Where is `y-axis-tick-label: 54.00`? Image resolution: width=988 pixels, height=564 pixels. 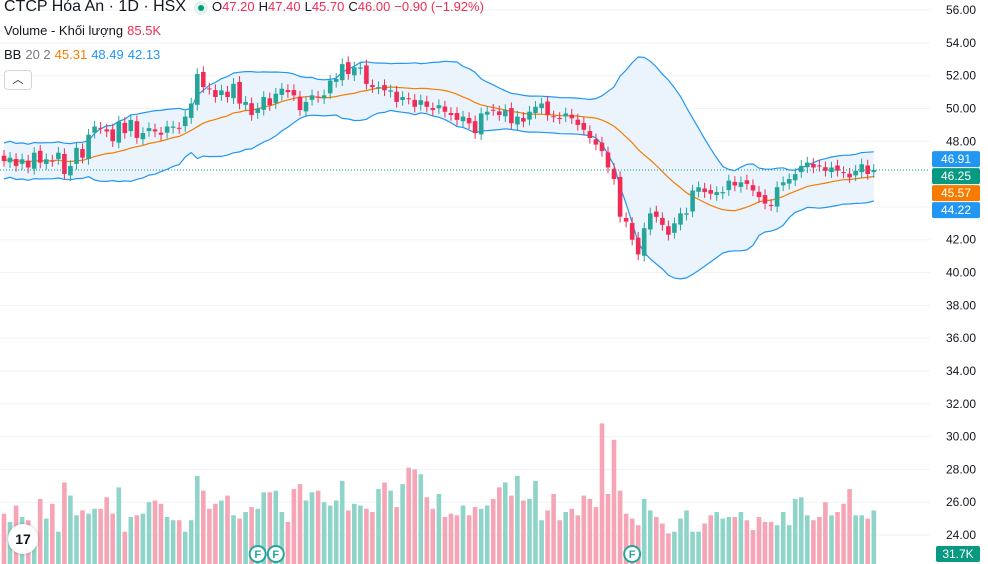 y-axis-tick-label: 54.00 is located at coordinates (961, 43).